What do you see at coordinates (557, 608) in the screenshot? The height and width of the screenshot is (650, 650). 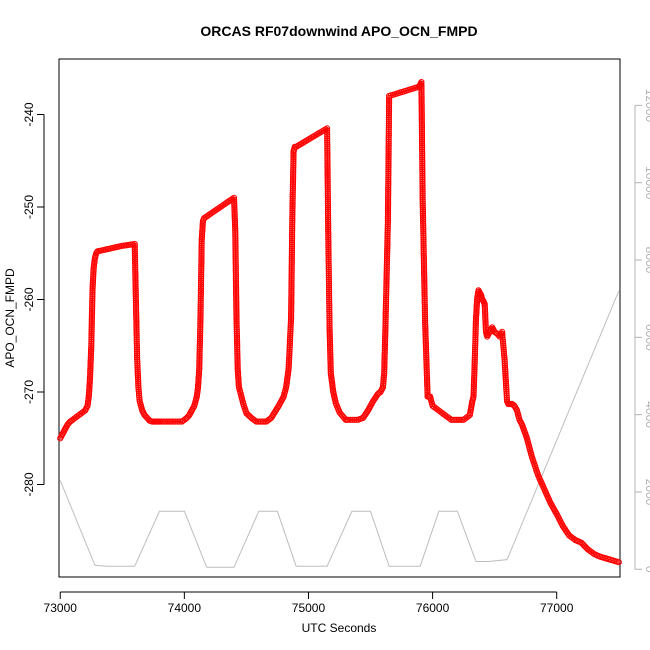 I see `x-tick-label: 77000` at bounding box center [557, 608].